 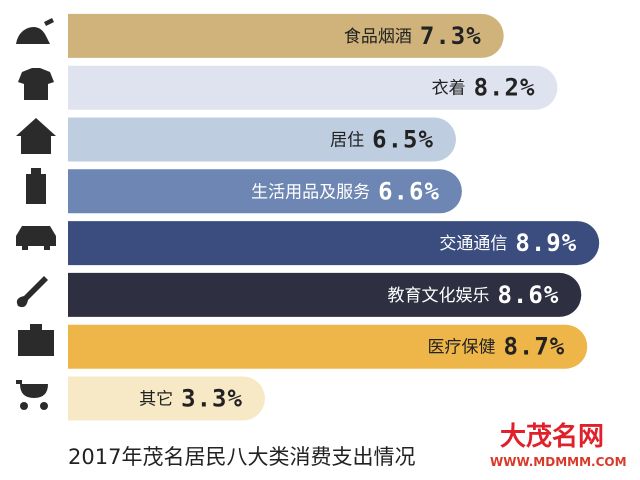 I want to click on bar-label: 教育文化娱乐 8.6%, so click(x=473, y=295).